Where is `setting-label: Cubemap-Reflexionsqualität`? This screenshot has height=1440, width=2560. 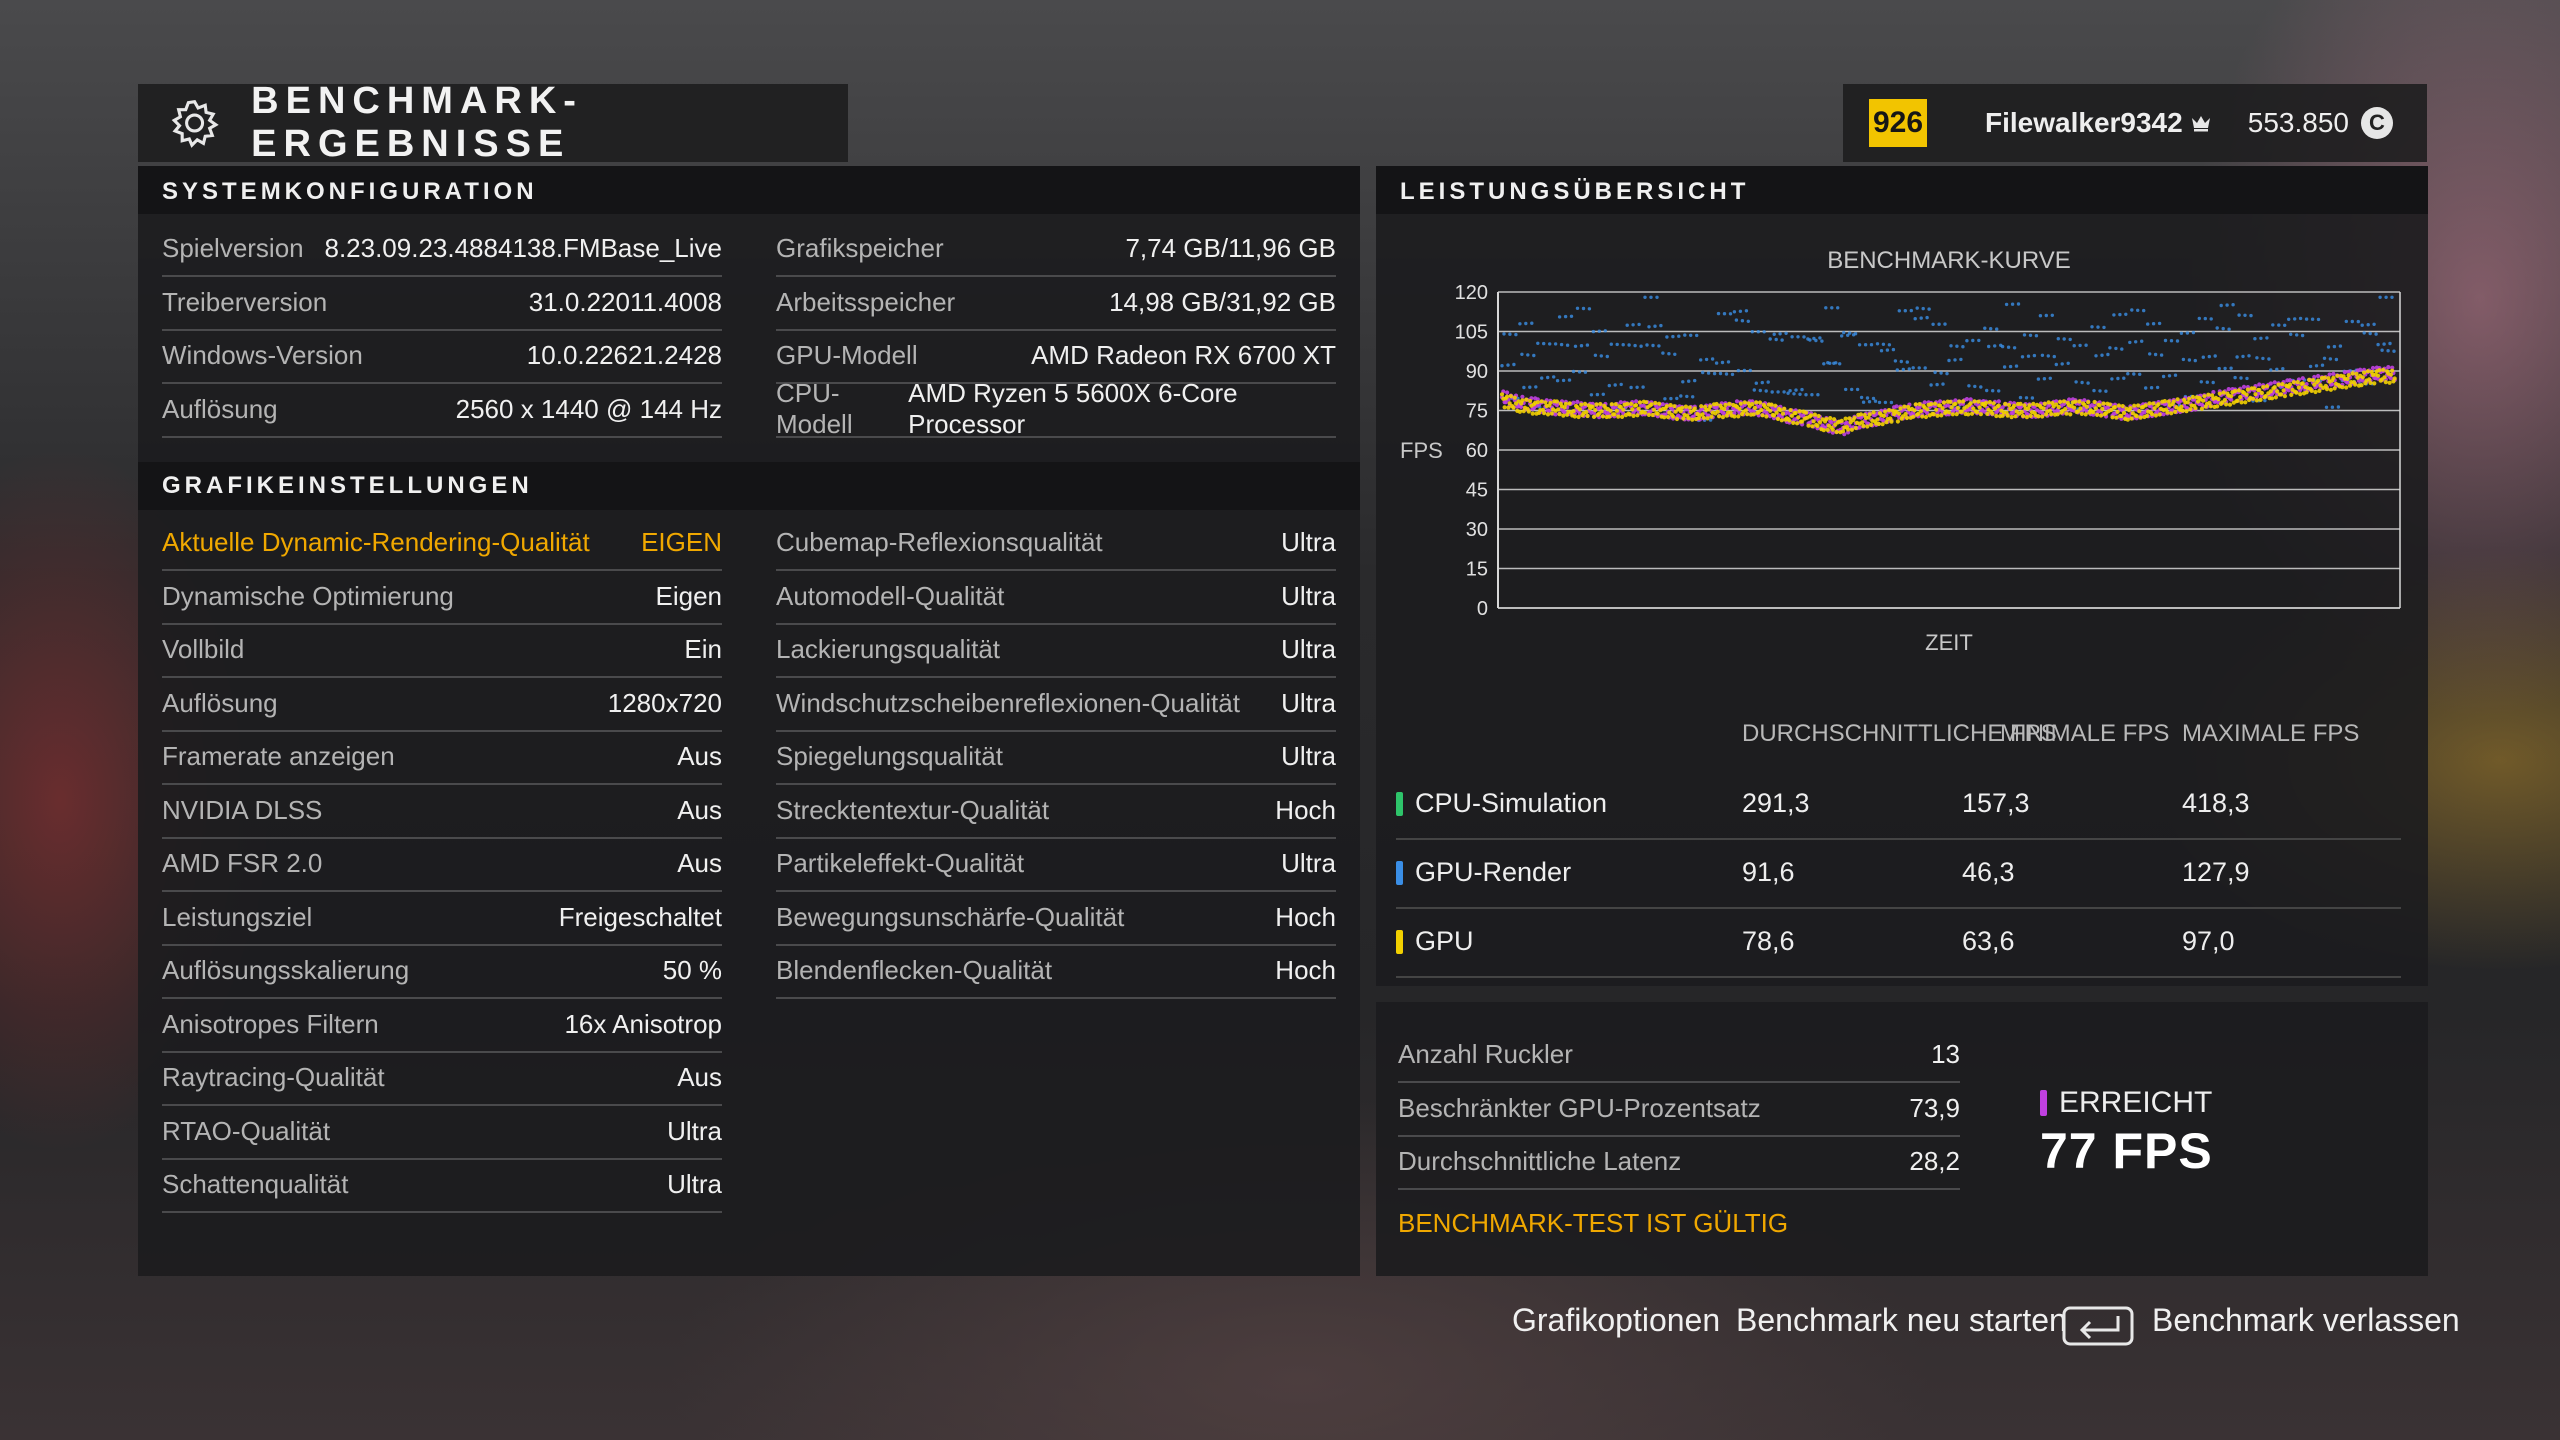
setting-label: Cubemap-Reflexionsqualität is located at coordinates (939, 542).